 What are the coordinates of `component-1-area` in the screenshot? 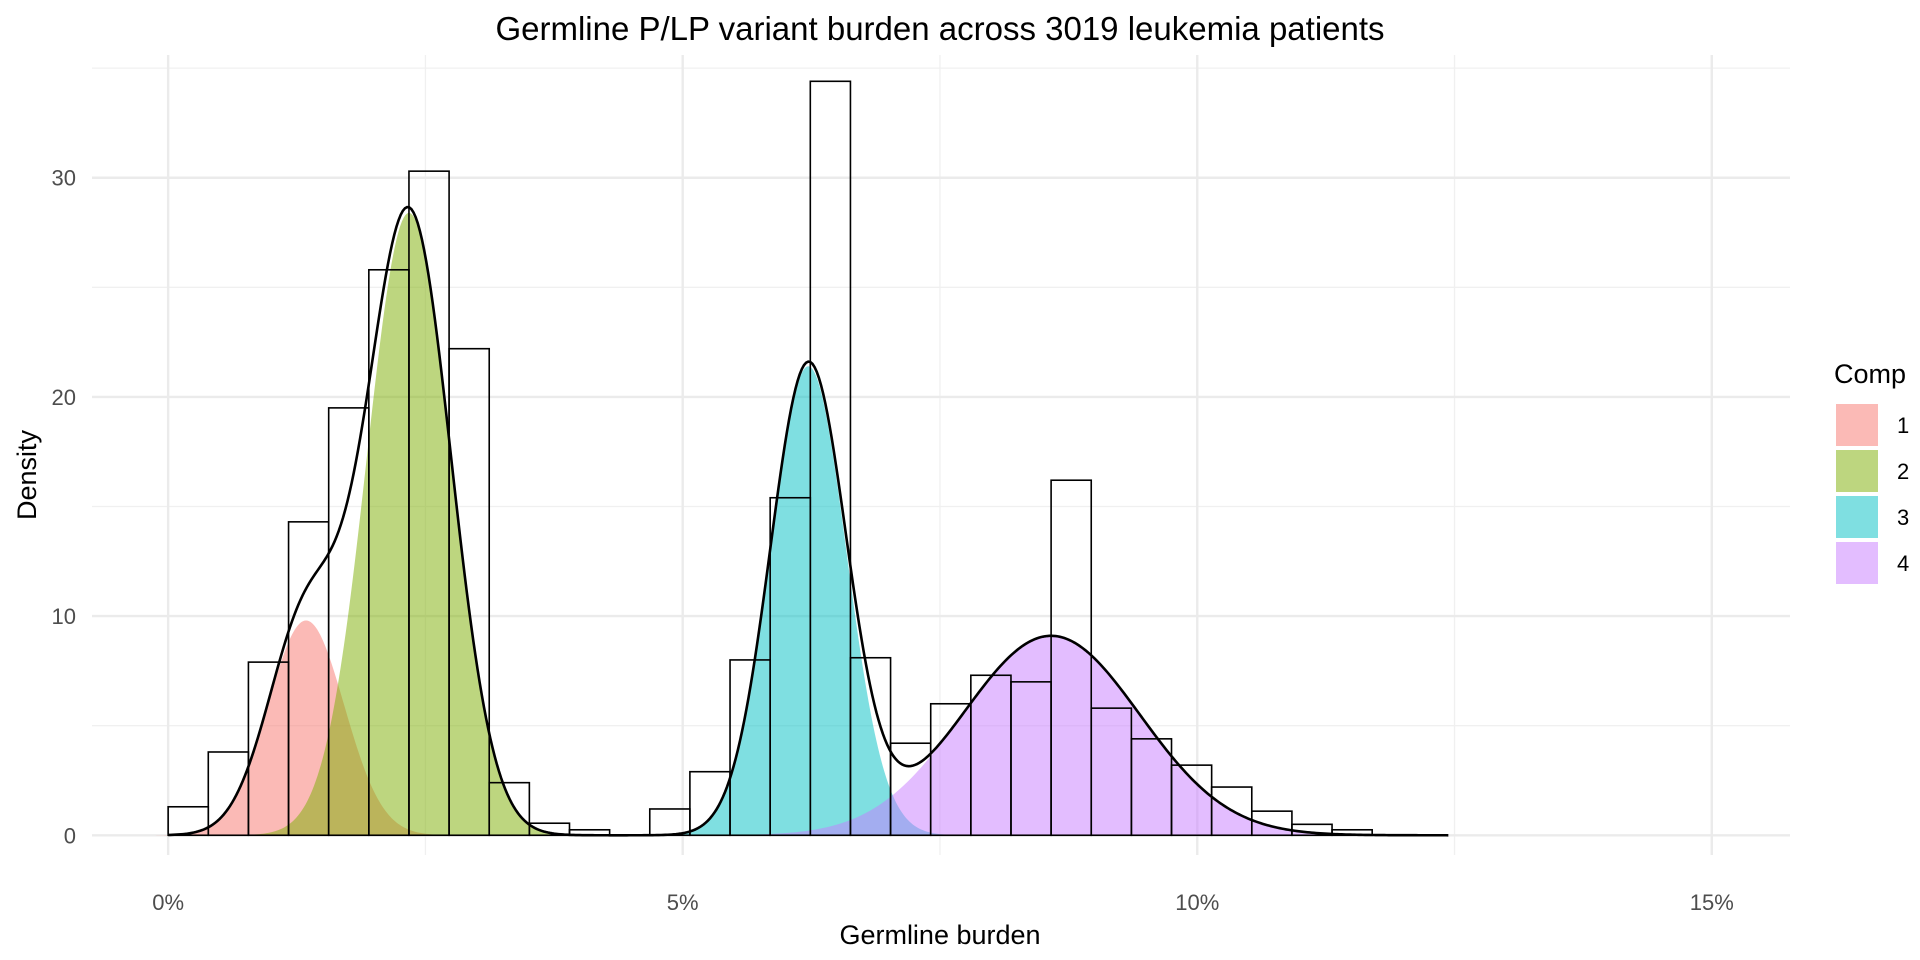 It's located at (306, 728).